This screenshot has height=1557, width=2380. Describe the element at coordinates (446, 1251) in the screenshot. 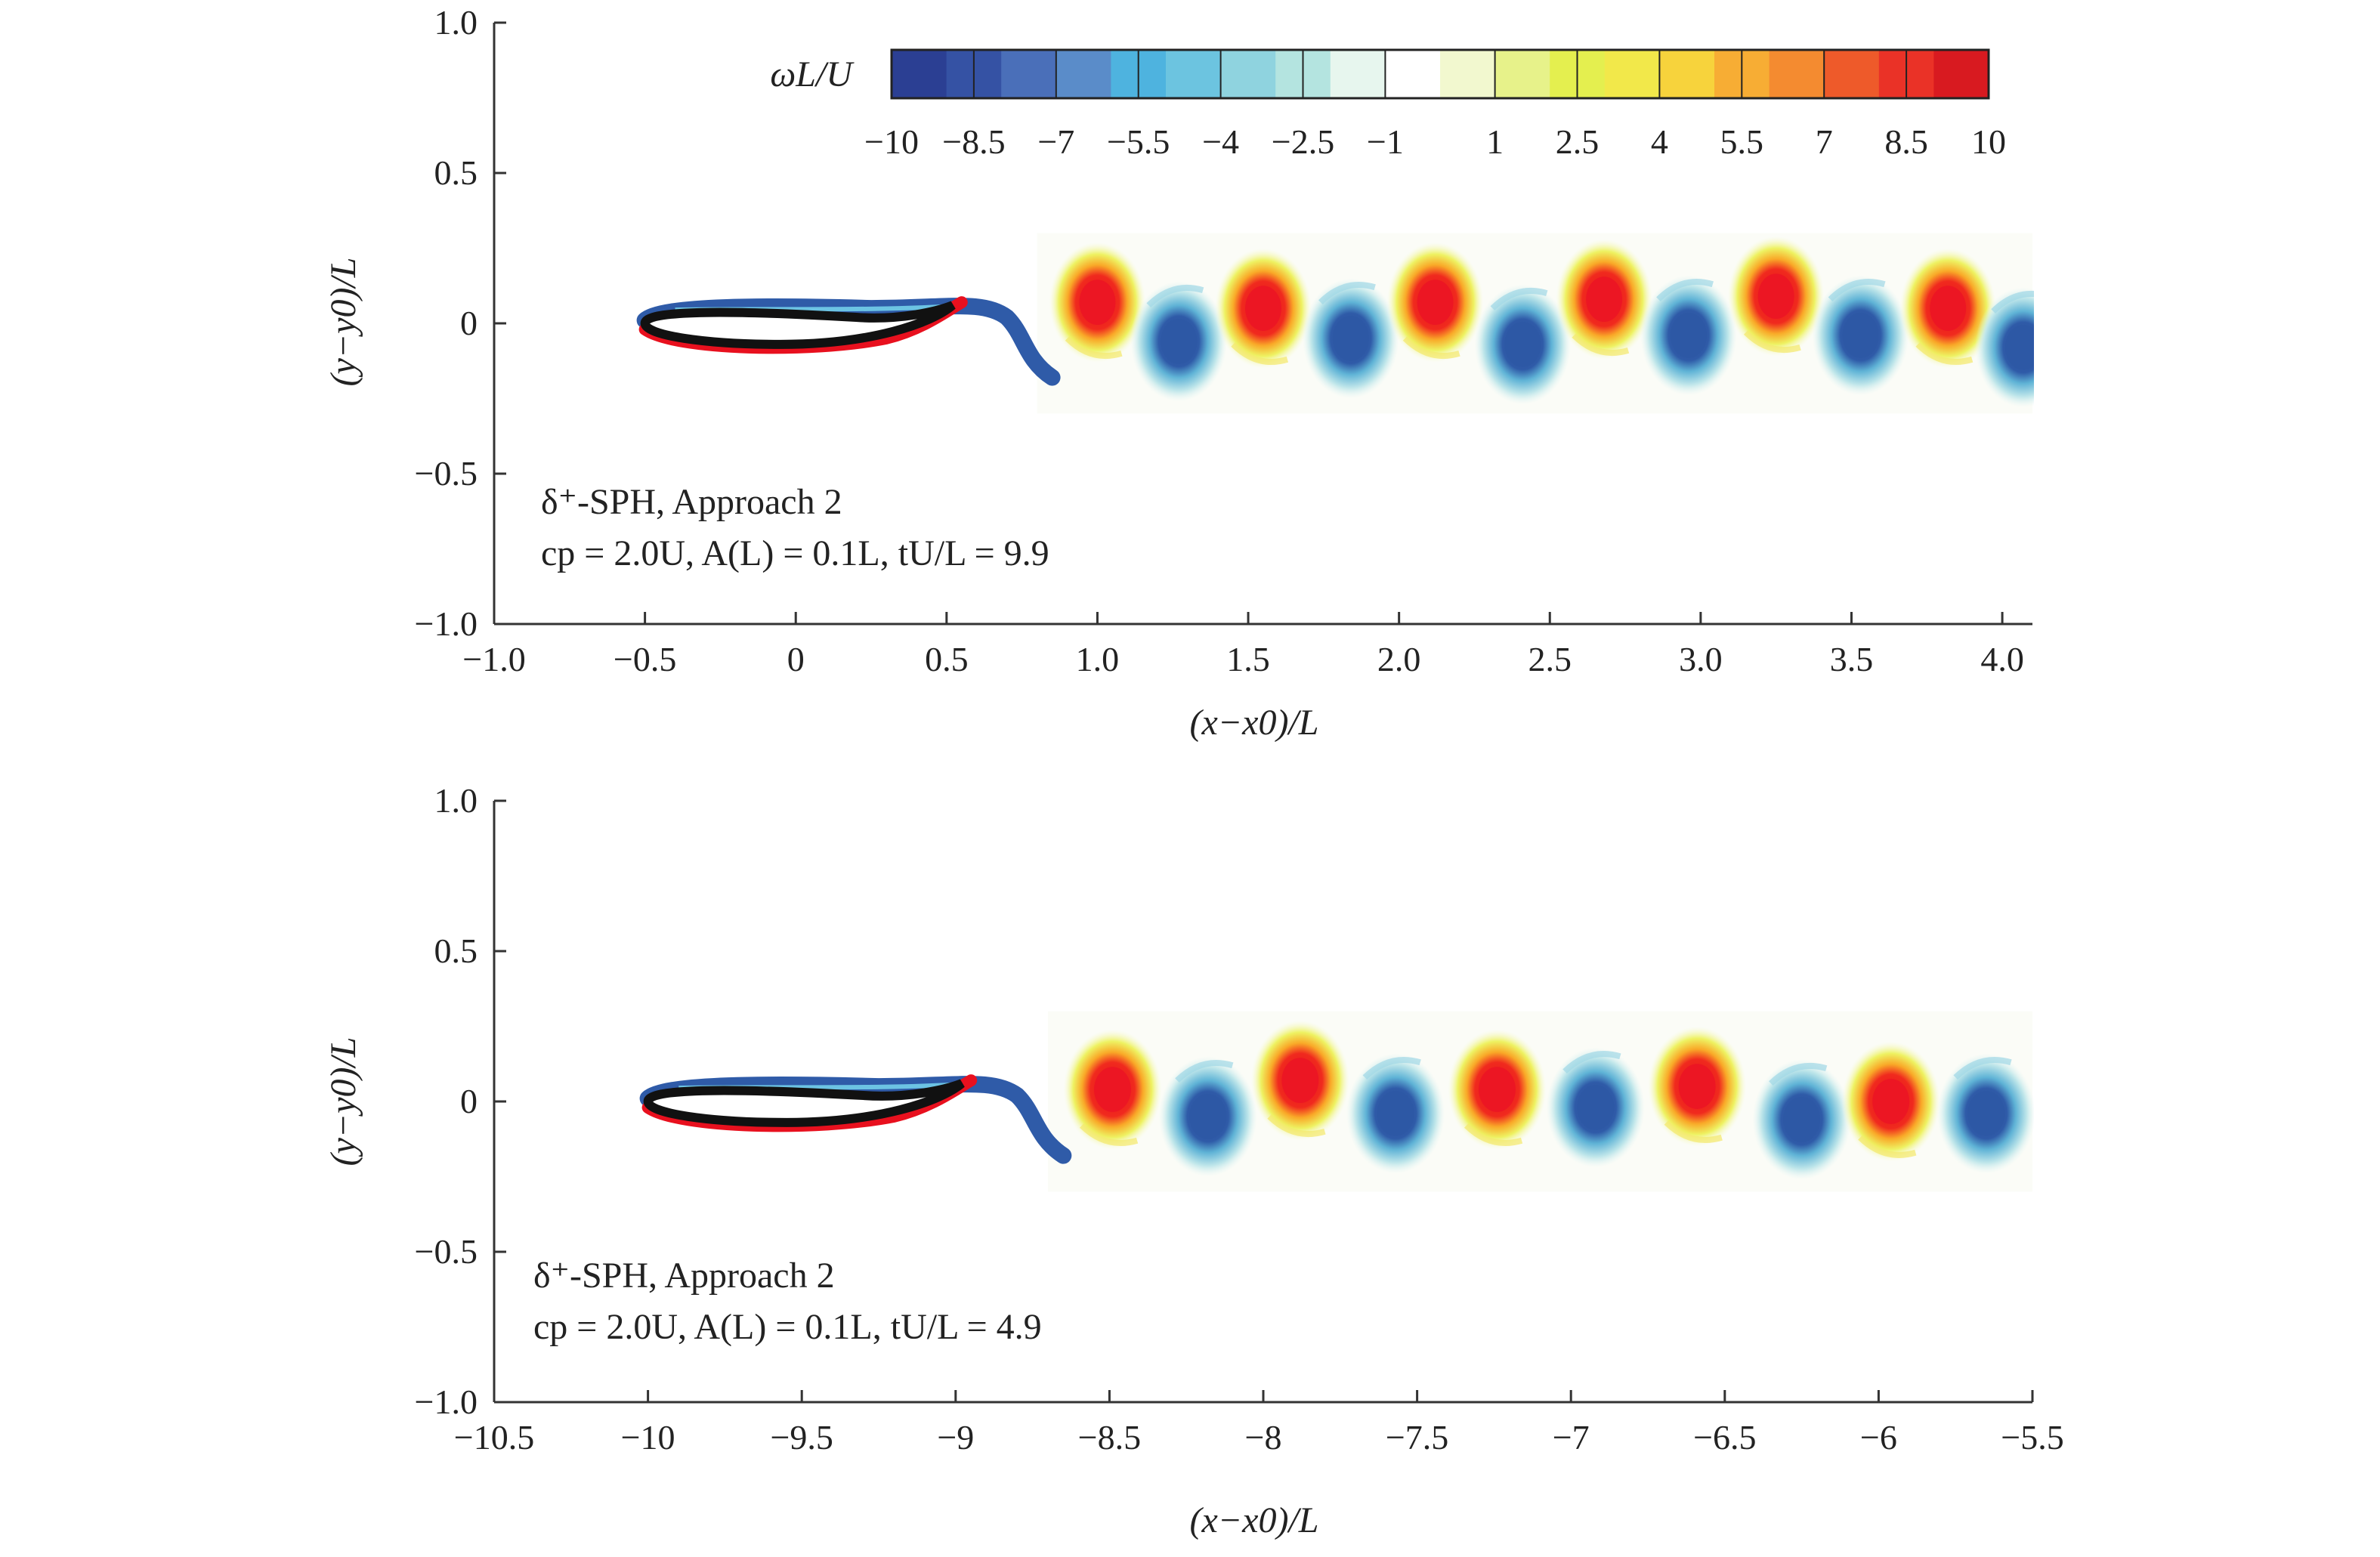

I see `bottom-y-tick-label: −0.5` at that location.